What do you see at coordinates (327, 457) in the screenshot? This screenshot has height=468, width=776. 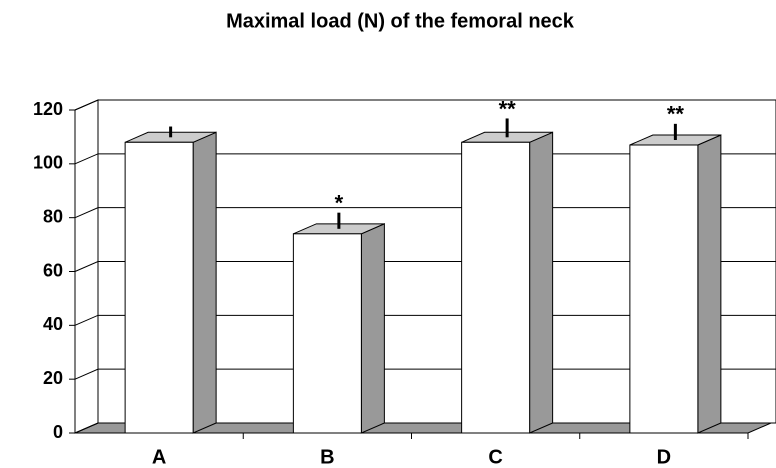 I see `x-tick-label: B` at bounding box center [327, 457].